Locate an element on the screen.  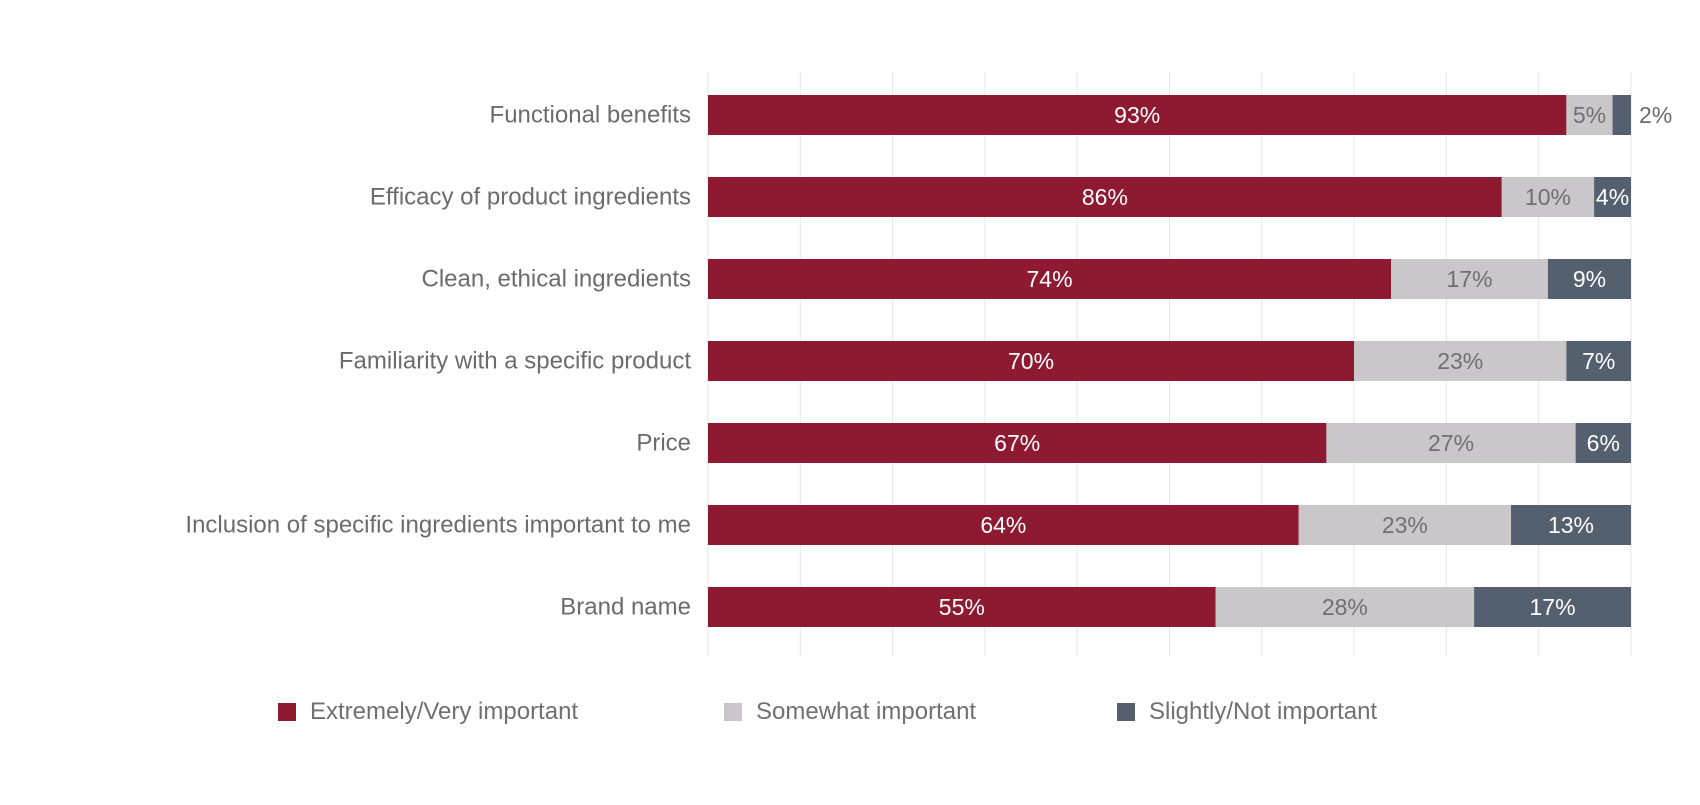
category-label-functional-benefits: Functional benefits is located at coordinates (590, 115).